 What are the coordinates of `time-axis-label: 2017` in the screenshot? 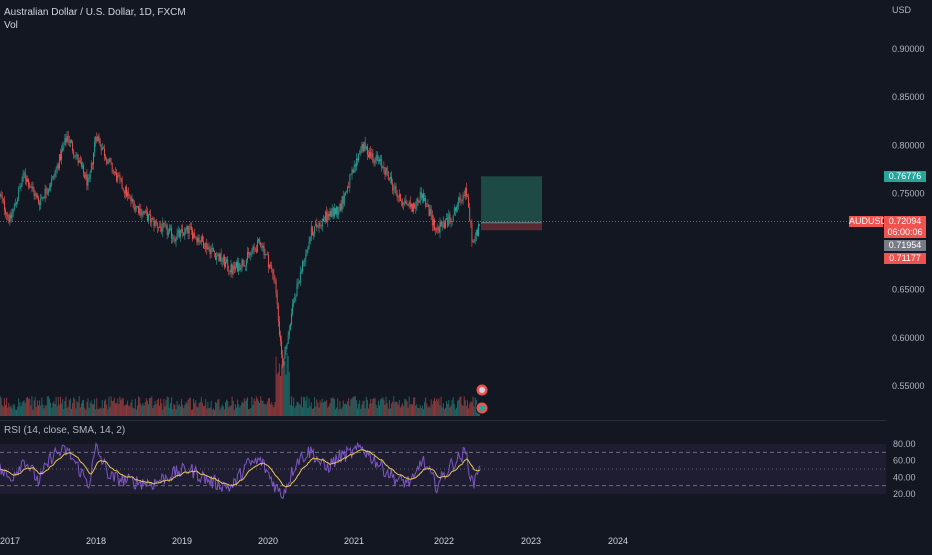 It's located at (10, 541).